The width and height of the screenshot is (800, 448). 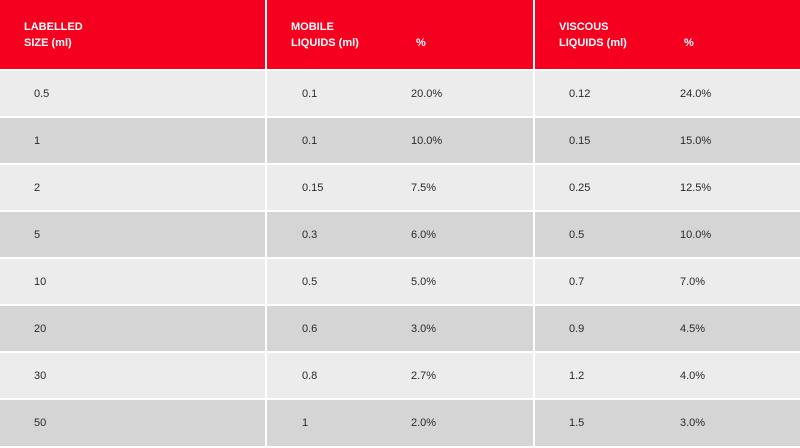 What do you see at coordinates (325, 35) in the screenshot?
I see `header-mobile-liquids: MOBILE LIQUIDS (ml)` at bounding box center [325, 35].